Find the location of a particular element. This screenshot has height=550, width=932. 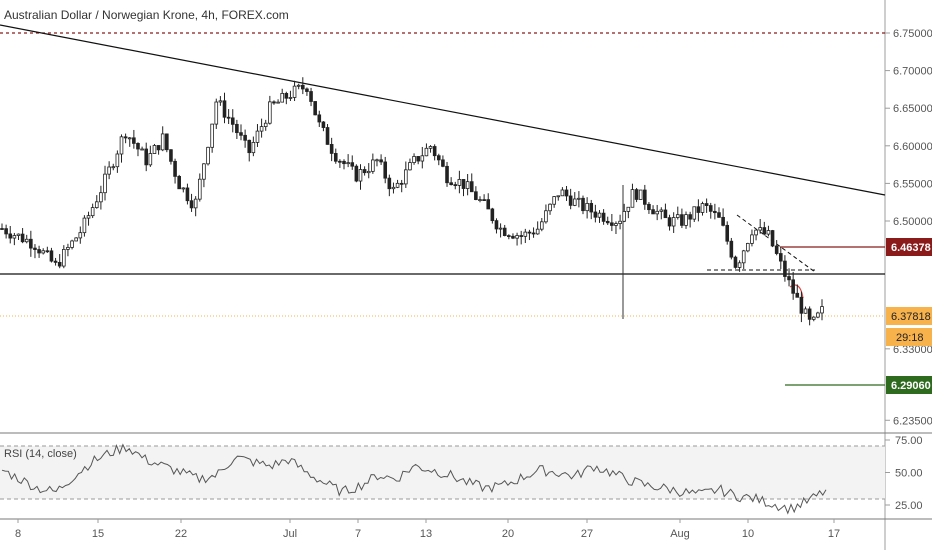

time-tick-label: 7 is located at coordinates (358, 534).